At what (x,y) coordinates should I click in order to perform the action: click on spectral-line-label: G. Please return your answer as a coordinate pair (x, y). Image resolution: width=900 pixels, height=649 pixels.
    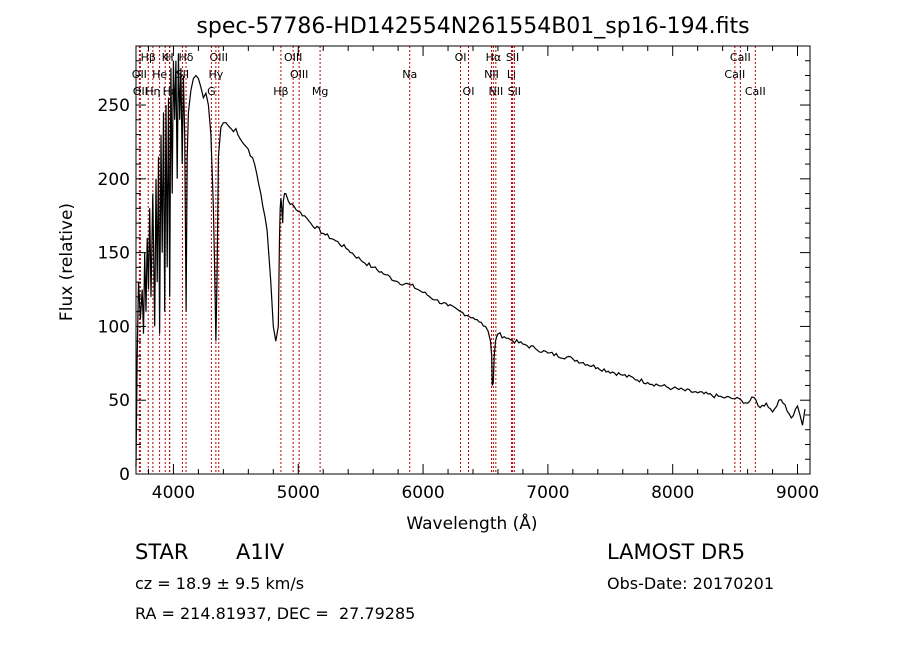
    Looking at the image, I should click on (211, 91).